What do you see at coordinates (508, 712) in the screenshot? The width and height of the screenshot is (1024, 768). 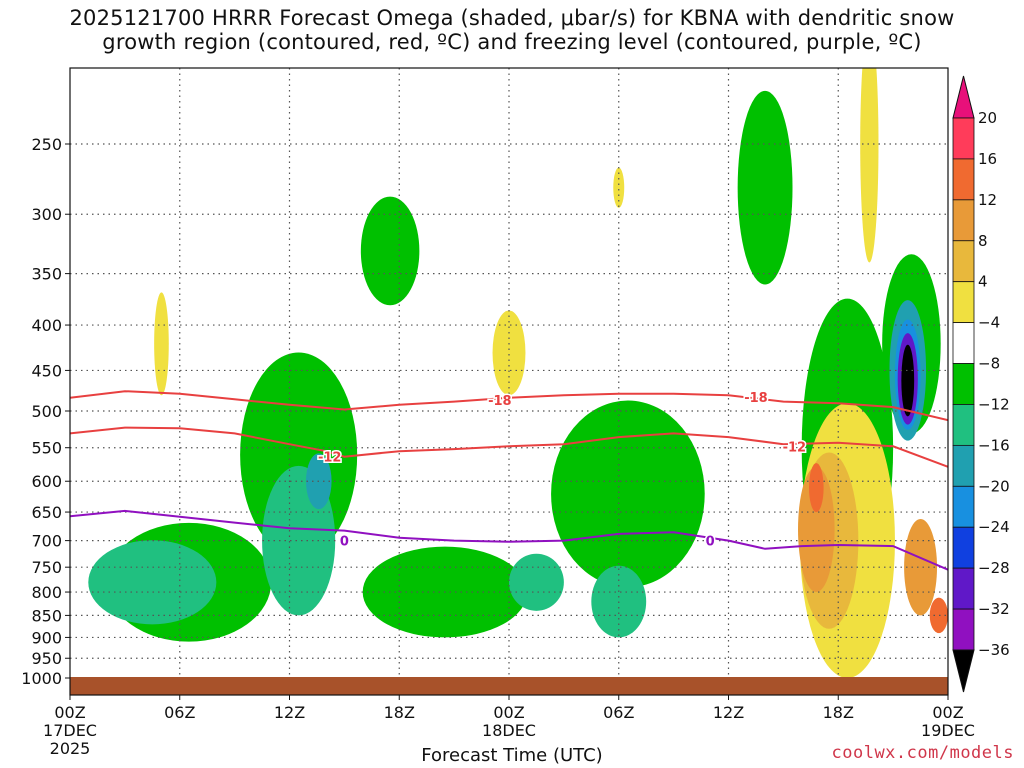 I see `x-tick-label-24: 00Z` at bounding box center [508, 712].